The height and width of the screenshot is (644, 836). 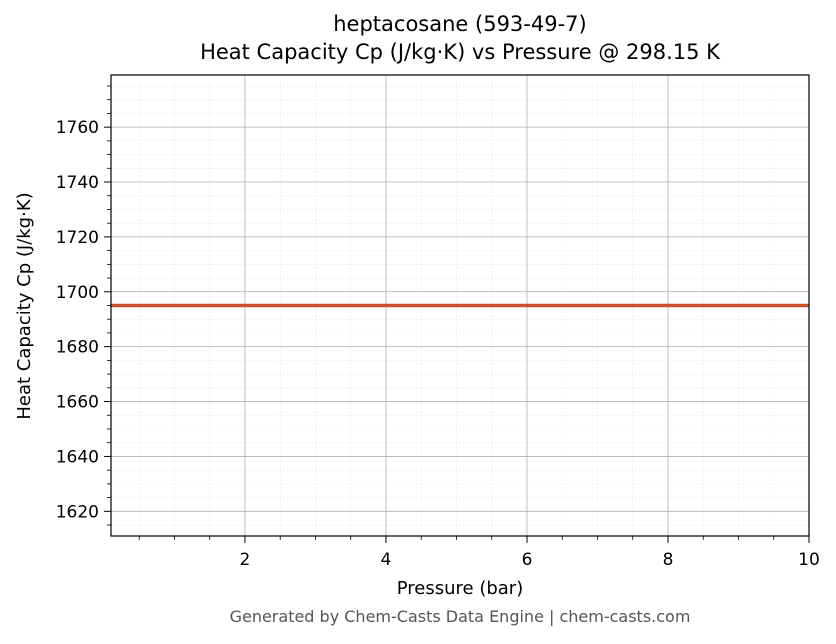 I want to click on y-tick-label: 1660, so click(x=77, y=403).